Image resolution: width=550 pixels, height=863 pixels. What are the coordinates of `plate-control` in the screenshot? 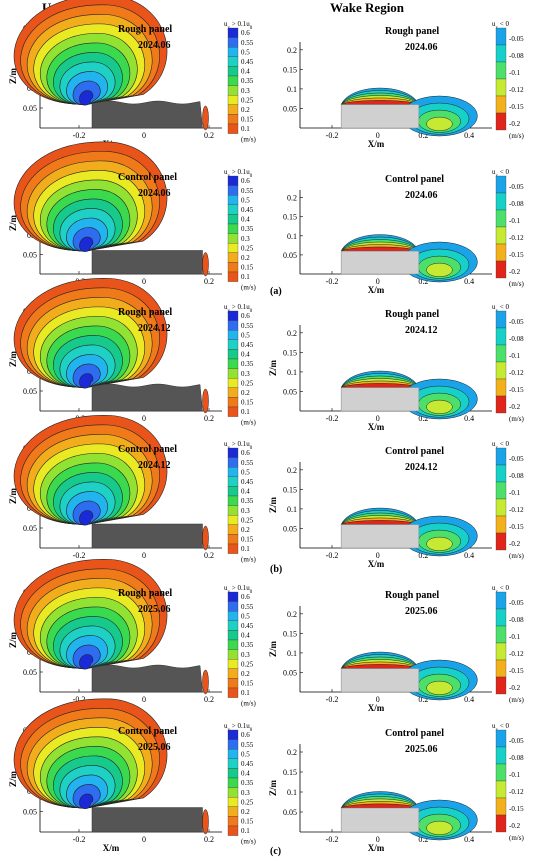 It's located at (380, 262).